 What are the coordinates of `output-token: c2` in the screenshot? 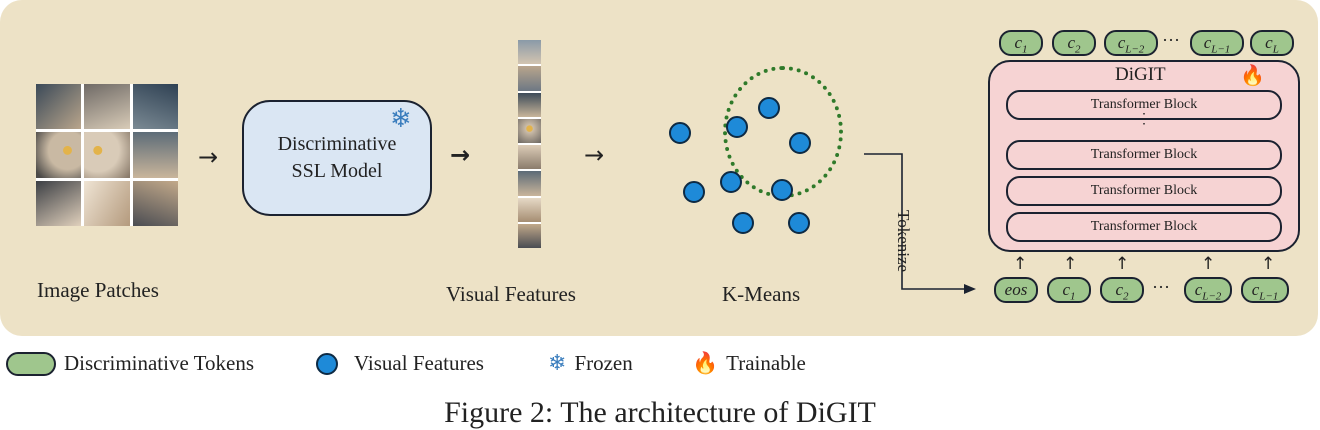 It's located at (1074, 43).